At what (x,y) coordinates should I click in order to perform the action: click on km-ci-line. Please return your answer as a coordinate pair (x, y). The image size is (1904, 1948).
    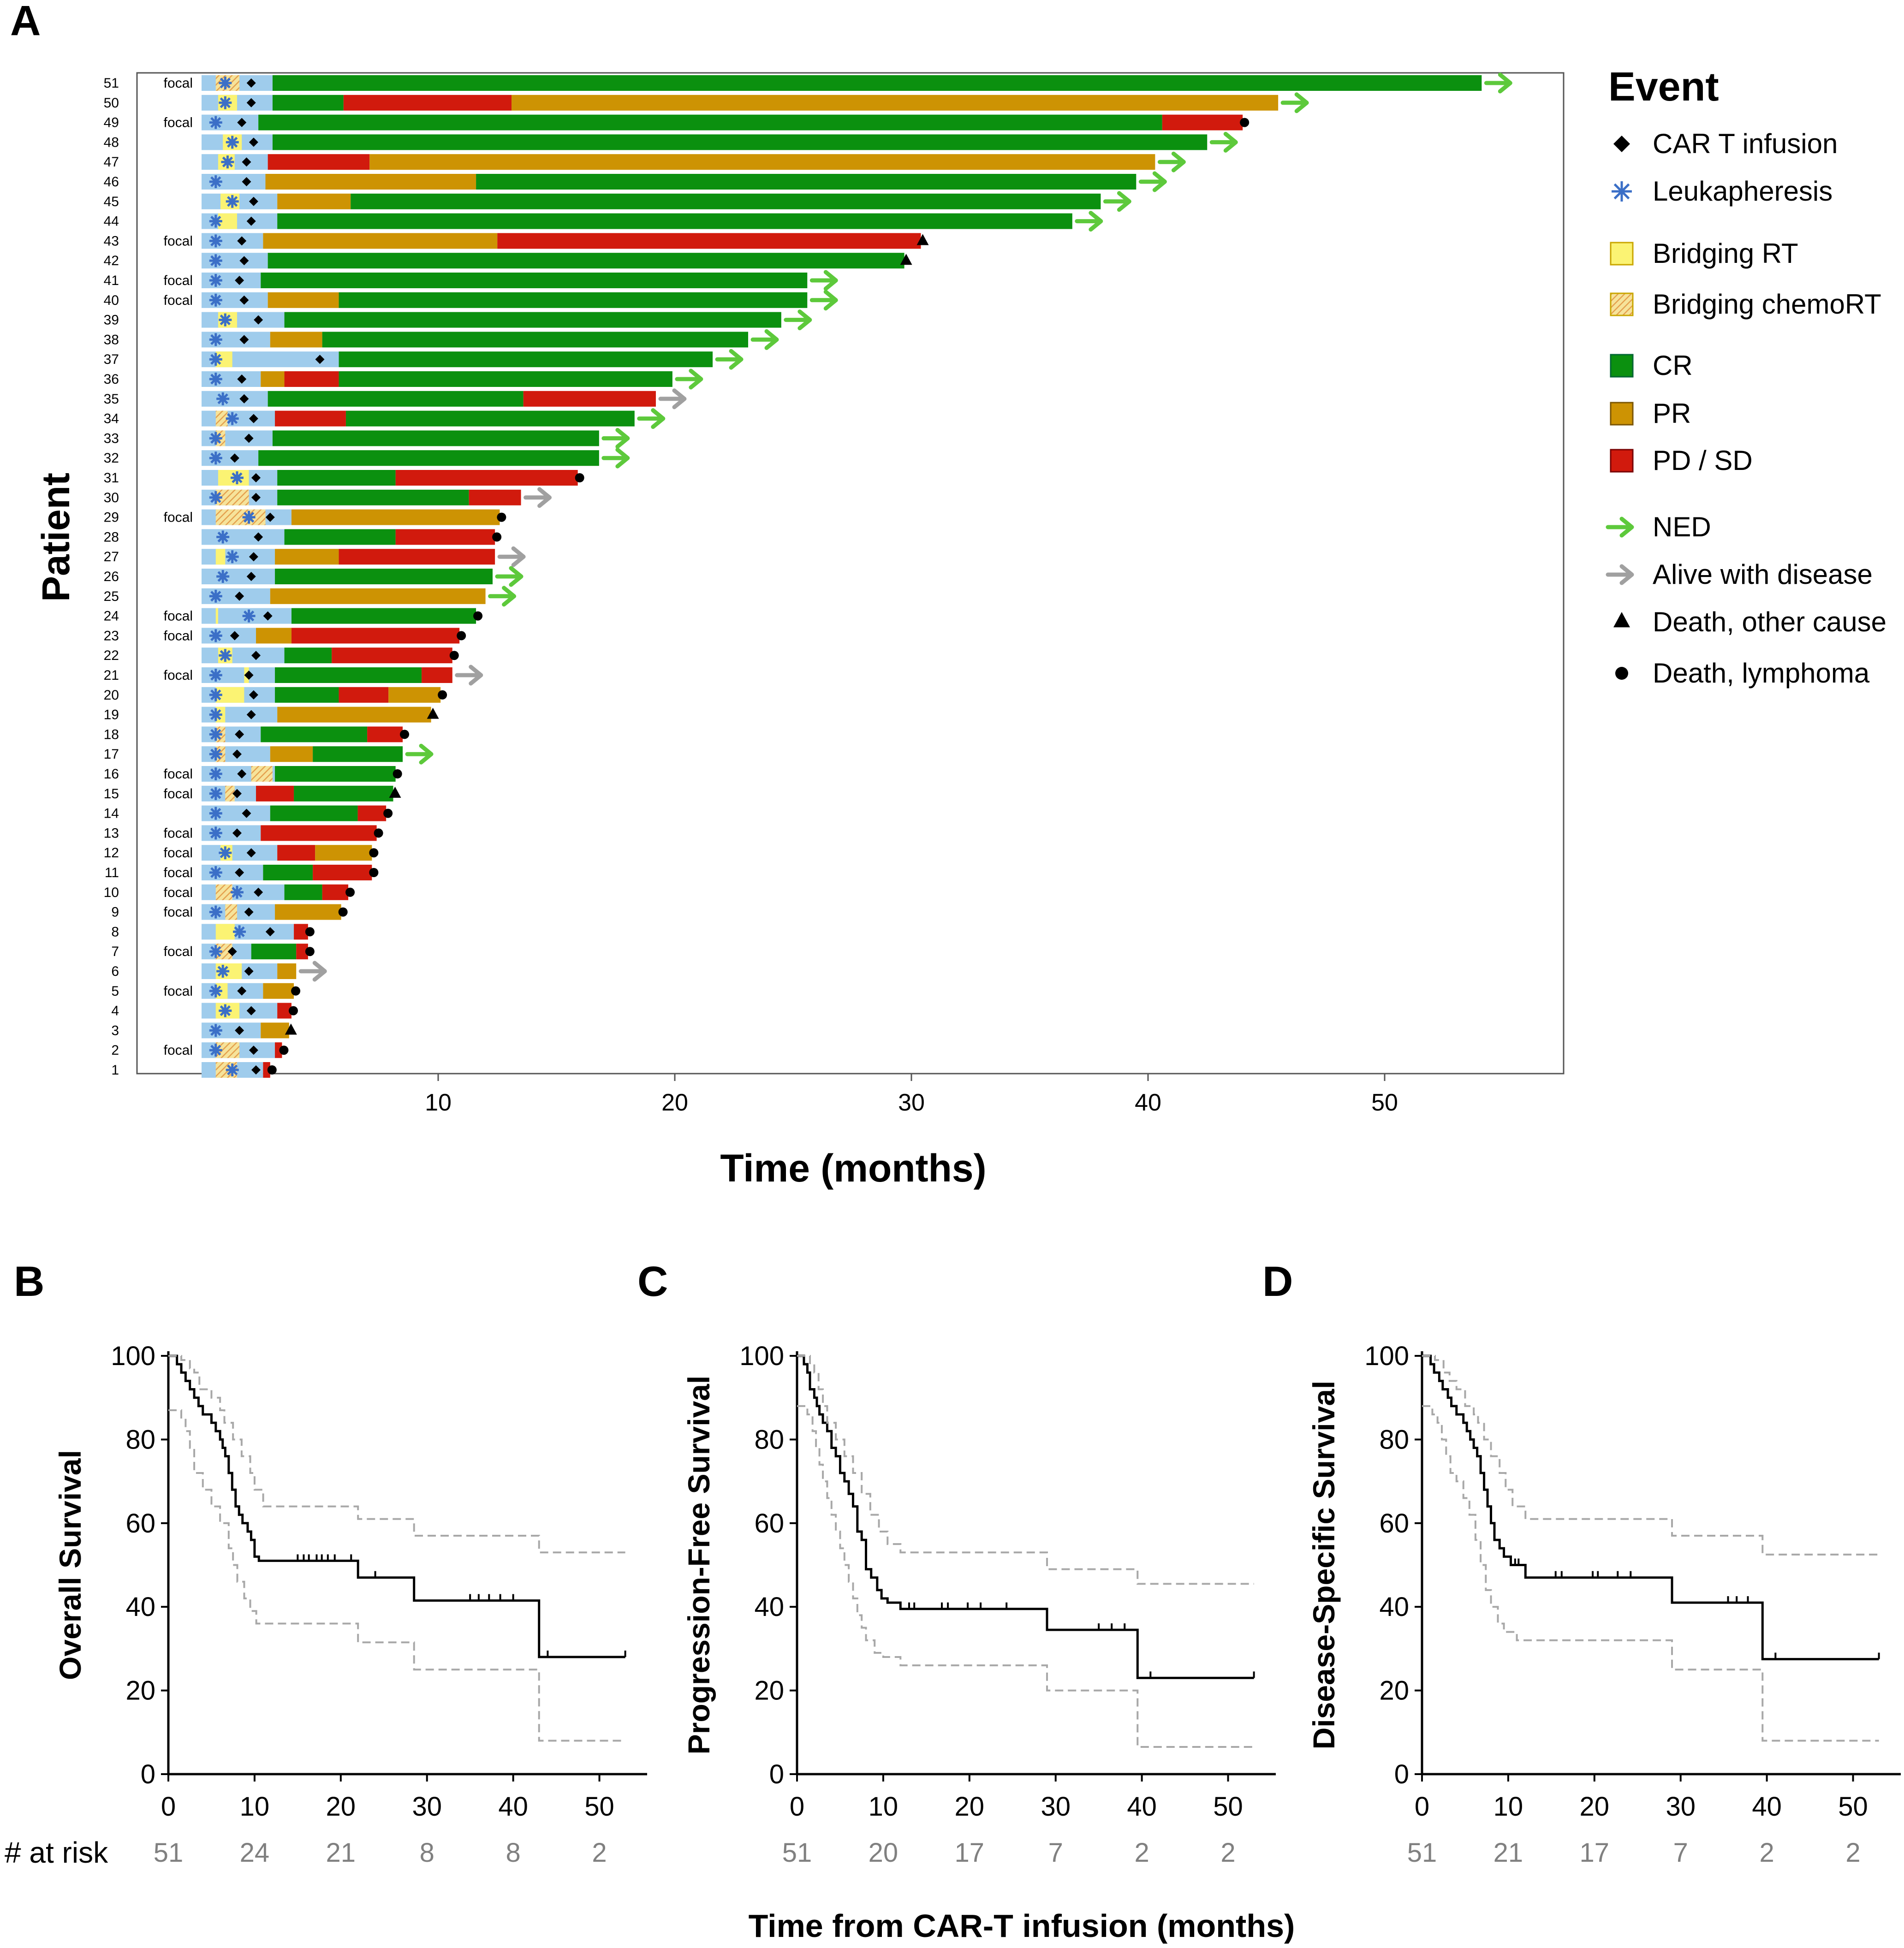
    Looking at the image, I should click on (1025, 1470).